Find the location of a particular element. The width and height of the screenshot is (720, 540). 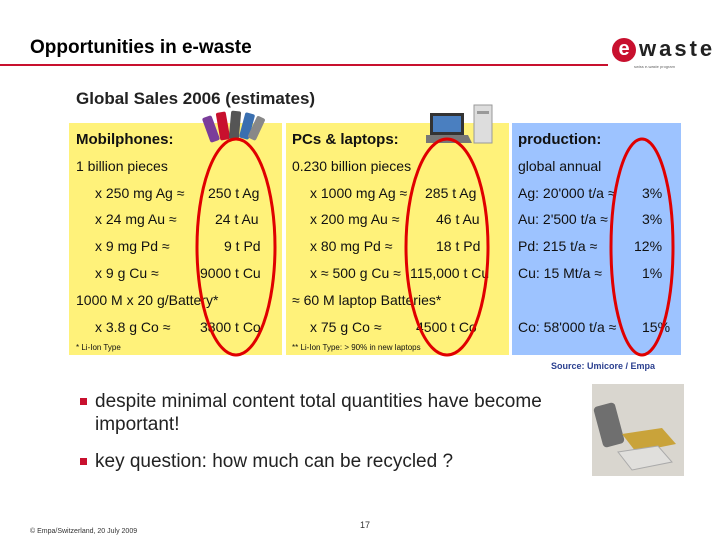

panel1-row-right: 24 t Au is located at coordinates (237, 219).